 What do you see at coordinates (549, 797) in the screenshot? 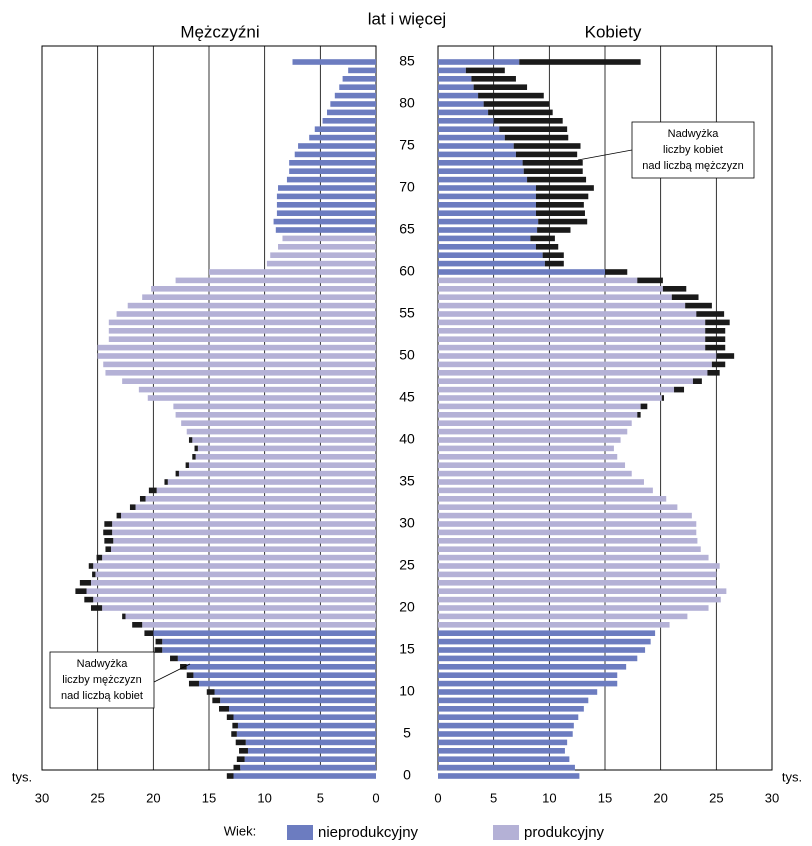
I see `x-tick-label: 10` at bounding box center [549, 797].